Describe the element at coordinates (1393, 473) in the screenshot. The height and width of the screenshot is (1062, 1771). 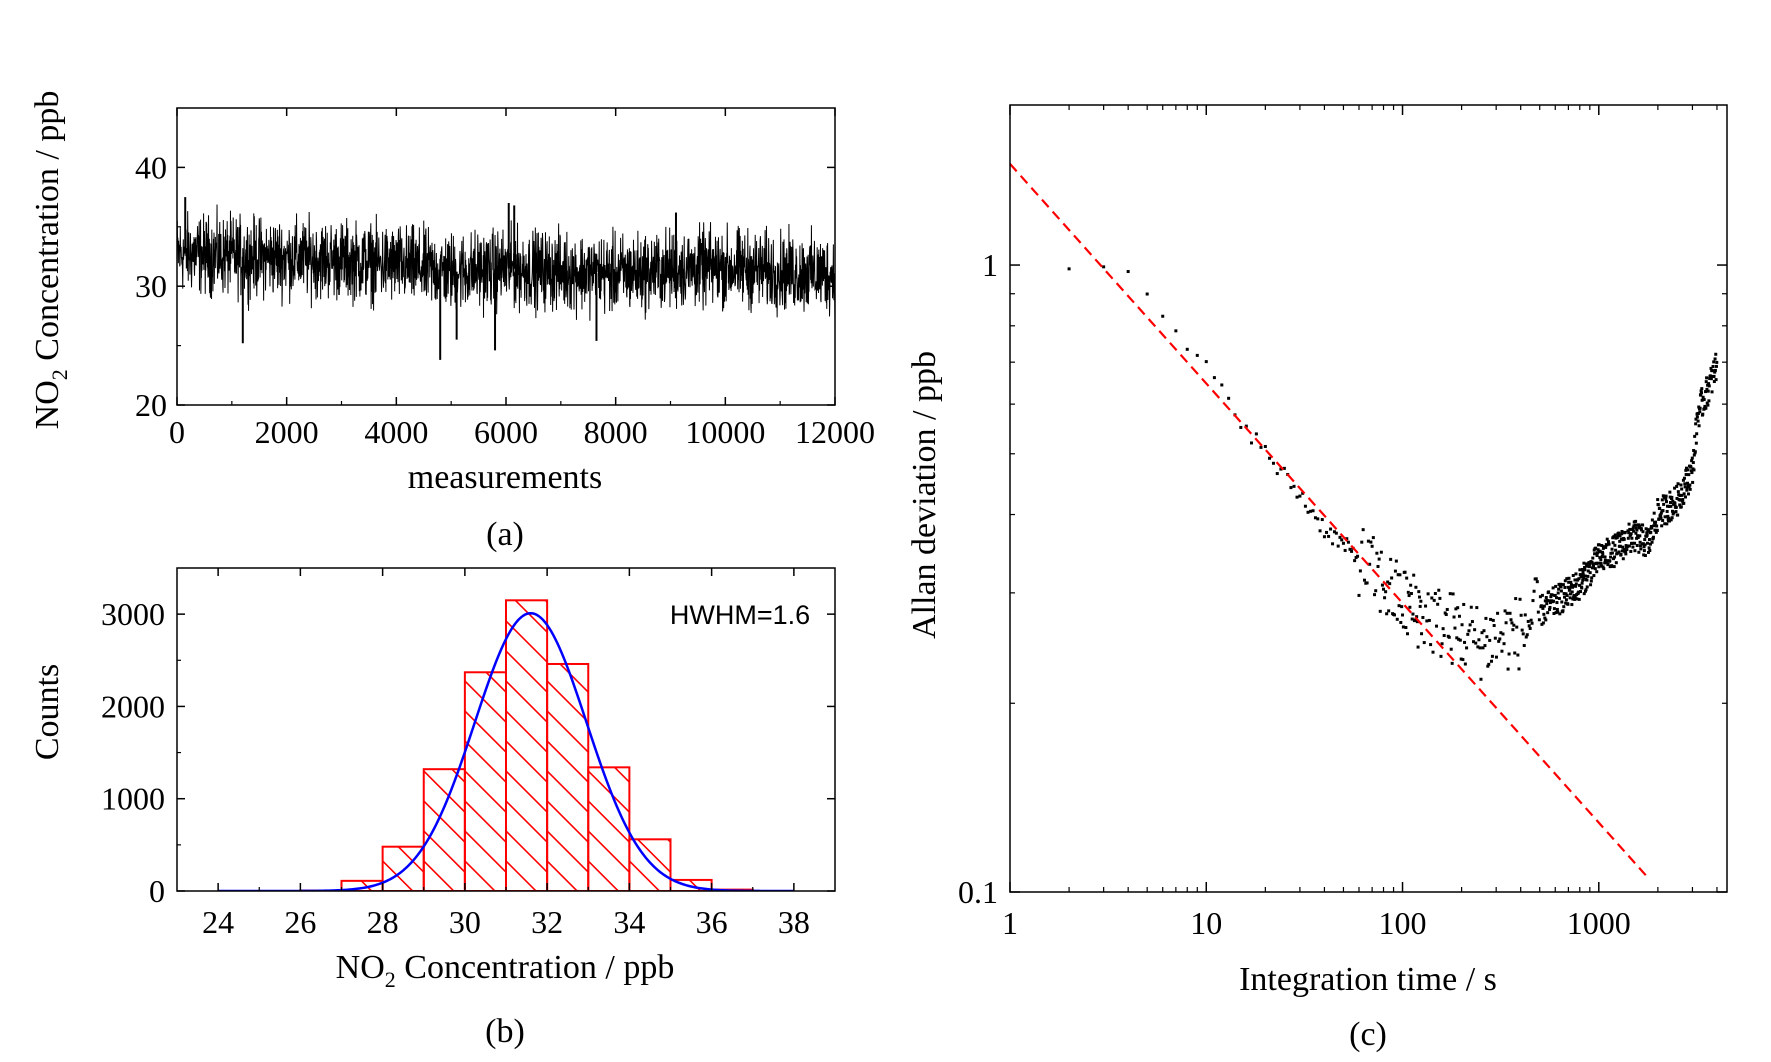
I see `allan-deviation-points` at that location.